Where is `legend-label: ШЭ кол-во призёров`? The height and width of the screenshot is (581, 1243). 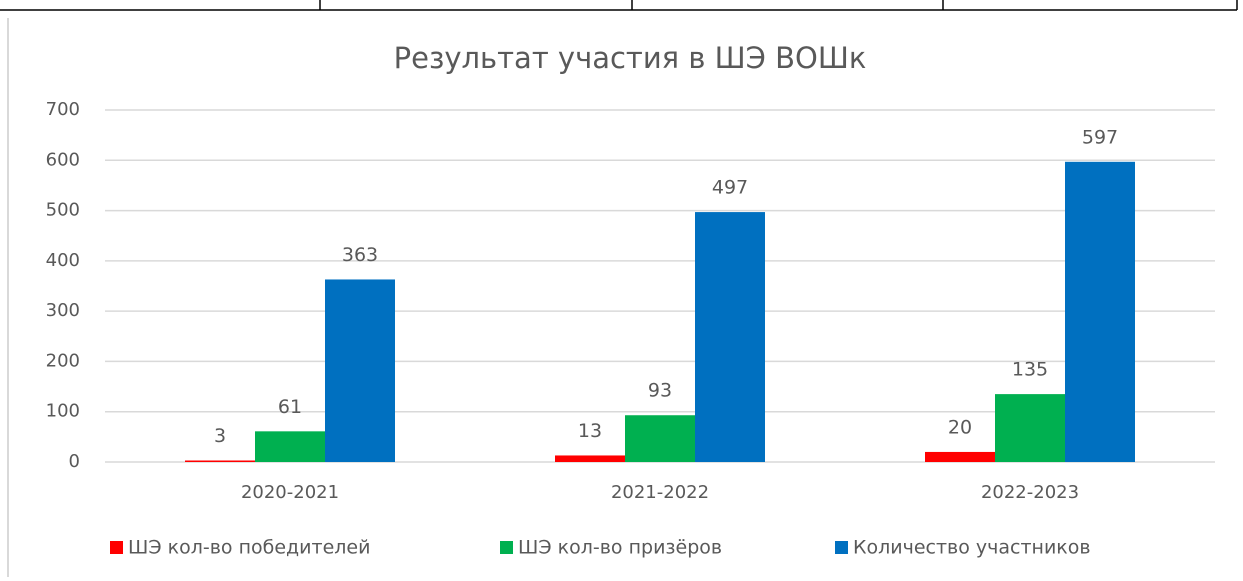 legend-label: ШЭ кол-во призёров is located at coordinates (620, 548).